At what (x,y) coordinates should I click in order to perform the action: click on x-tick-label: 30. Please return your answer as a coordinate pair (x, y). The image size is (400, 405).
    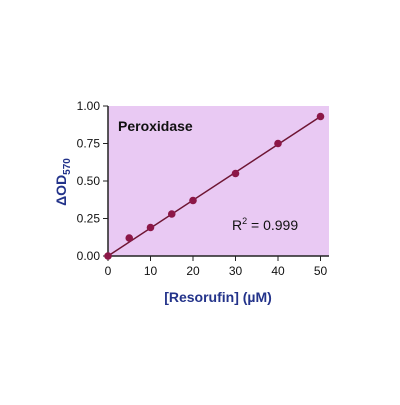
    Looking at the image, I should click on (236, 271).